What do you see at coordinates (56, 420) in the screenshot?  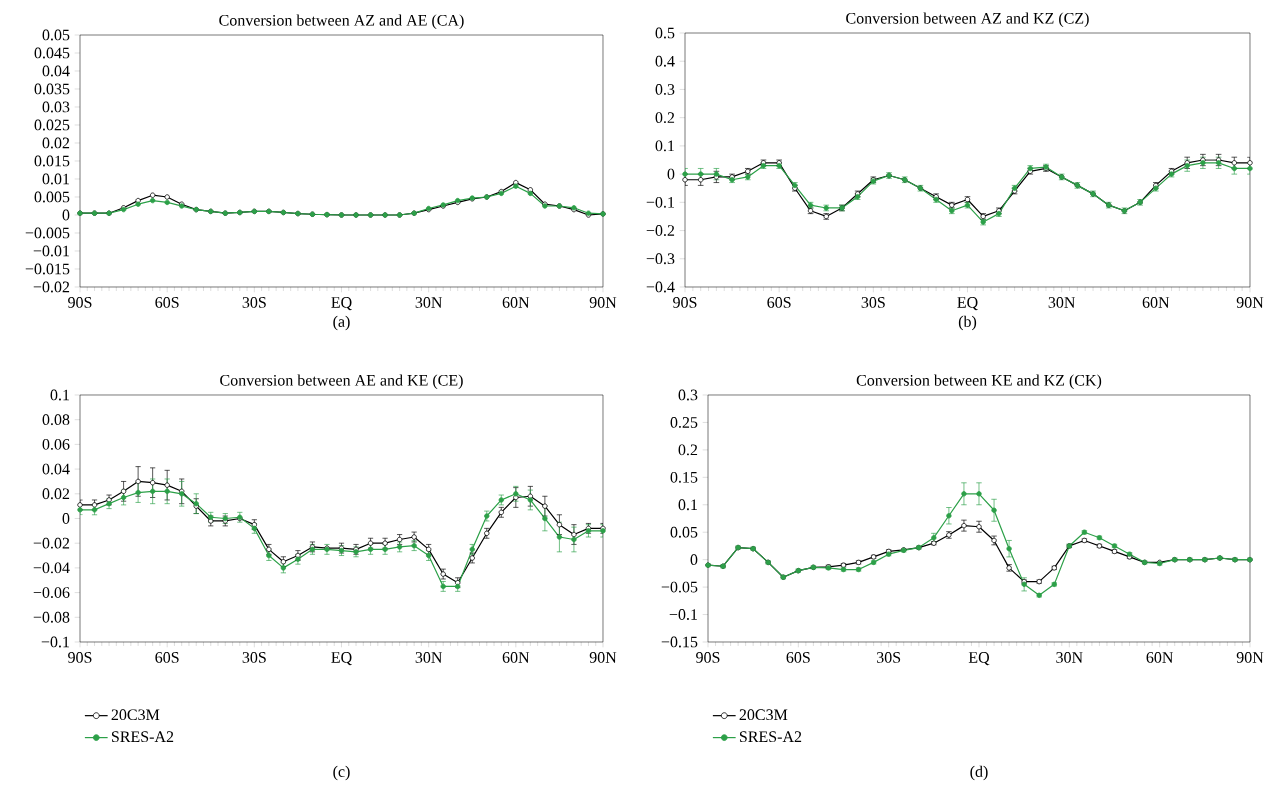 I see `y-tick-label: 0.08` at bounding box center [56, 420].